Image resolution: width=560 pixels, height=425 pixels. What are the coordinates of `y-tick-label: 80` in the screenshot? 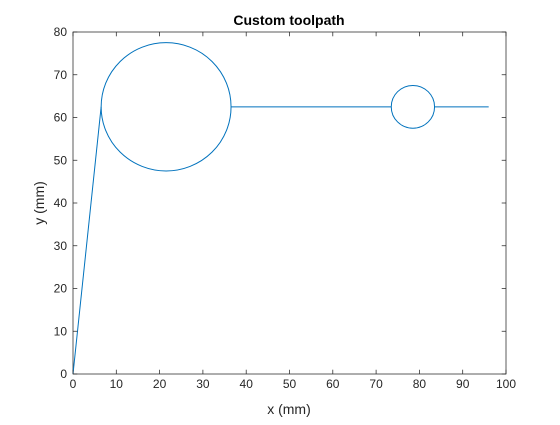 It's located at (61, 32).